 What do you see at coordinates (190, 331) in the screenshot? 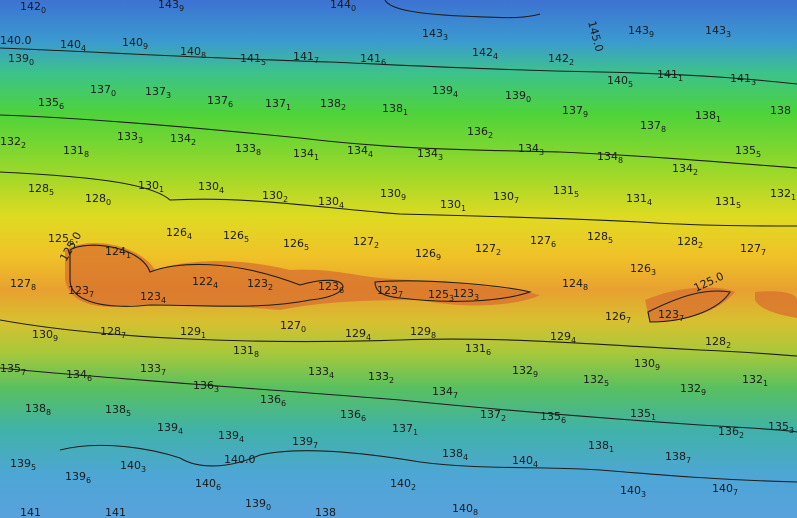
I see `sounding-depth: 129` at bounding box center [190, 331].